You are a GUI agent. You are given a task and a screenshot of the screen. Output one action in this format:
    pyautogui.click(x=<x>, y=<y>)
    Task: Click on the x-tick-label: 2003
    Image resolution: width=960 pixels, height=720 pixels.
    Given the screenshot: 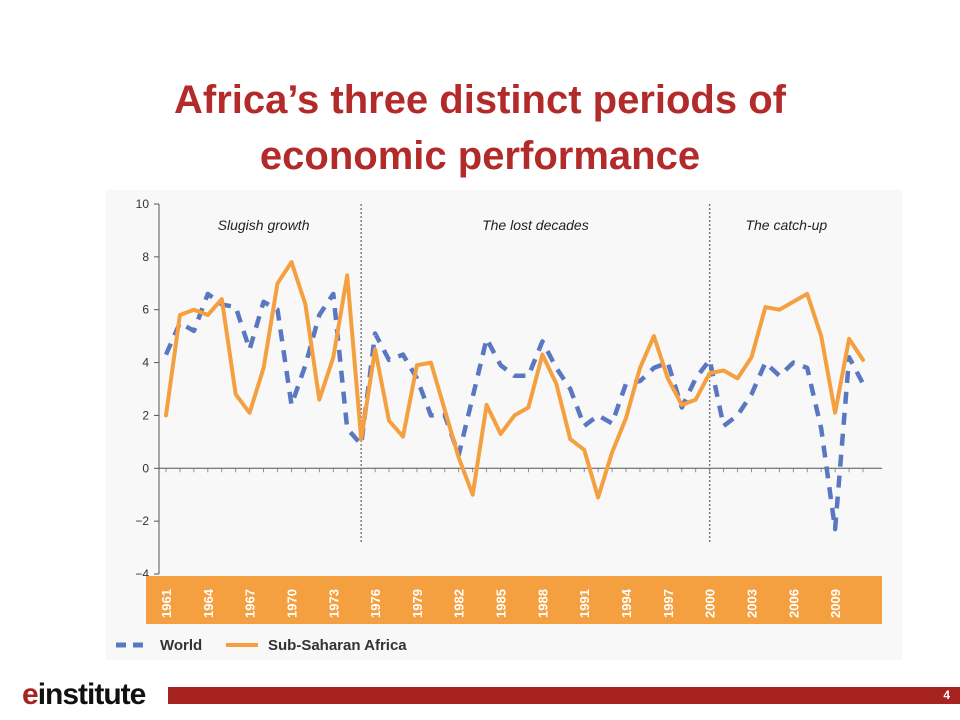 What is the action you would take?
    pyautogui.click(x=751, y=603)
    